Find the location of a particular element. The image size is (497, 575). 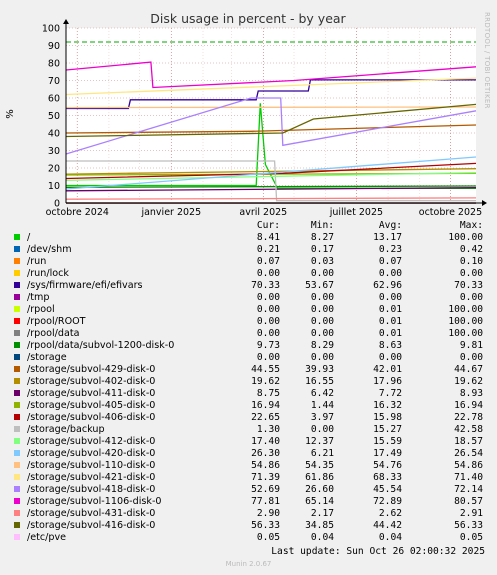

legend-min-value: 54.35 is located at coordinates (319, 465).